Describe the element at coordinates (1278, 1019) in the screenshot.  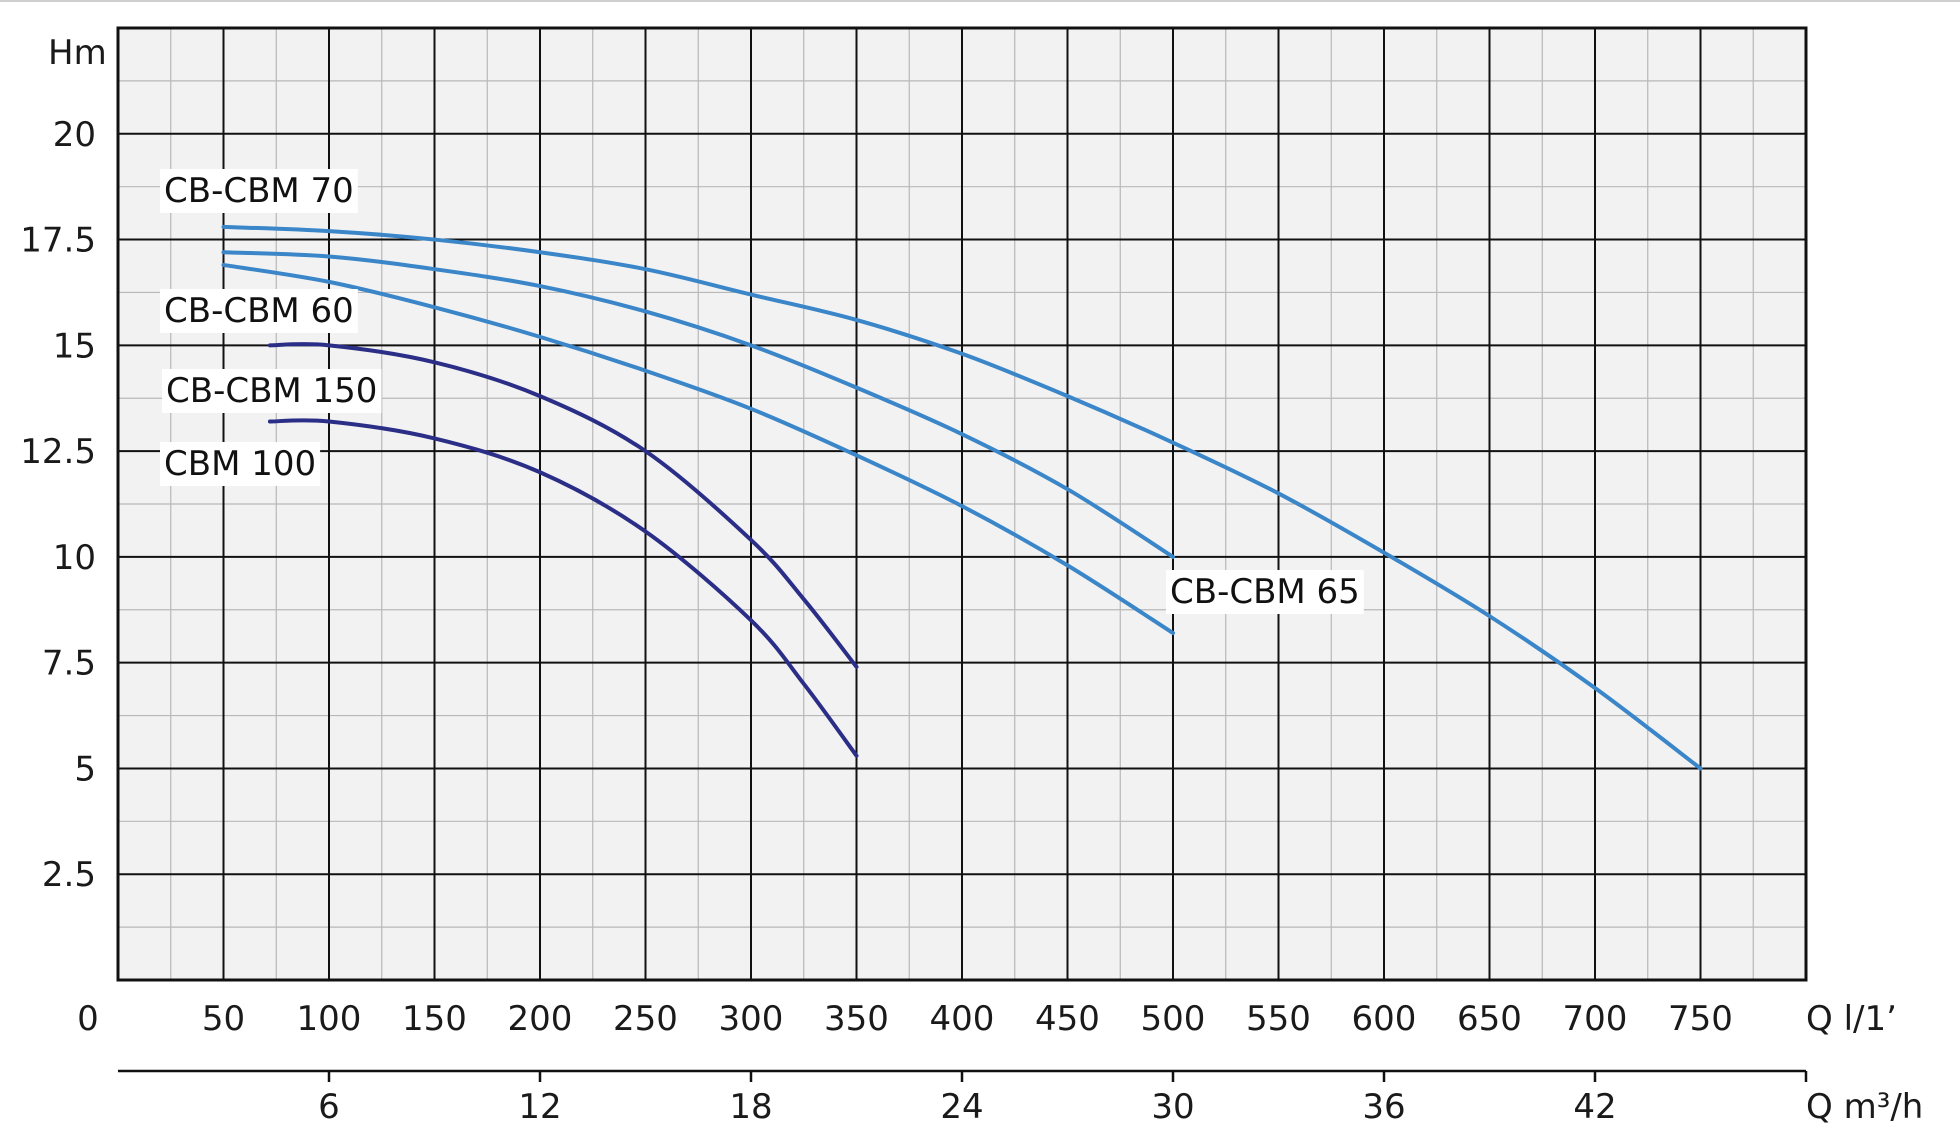
I see `x-tick-label: 550` at that location.